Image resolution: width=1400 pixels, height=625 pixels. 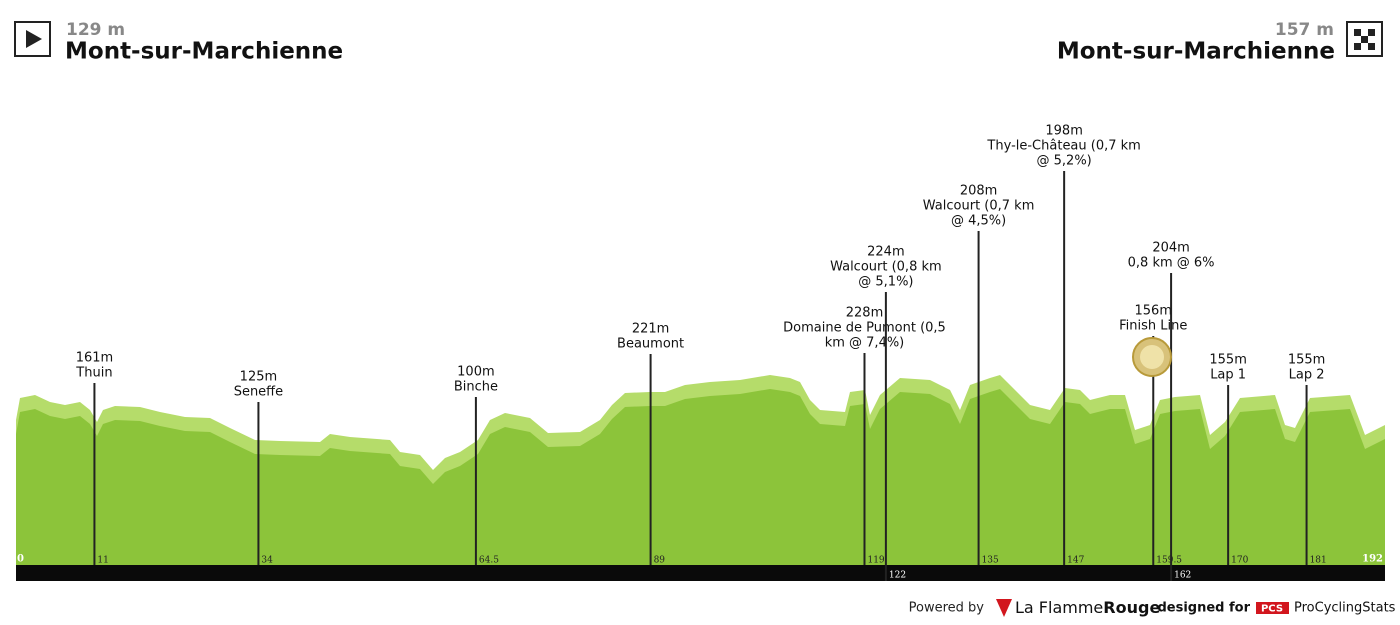 I want to click on marker-km: 119, so click(x=875, y=561).